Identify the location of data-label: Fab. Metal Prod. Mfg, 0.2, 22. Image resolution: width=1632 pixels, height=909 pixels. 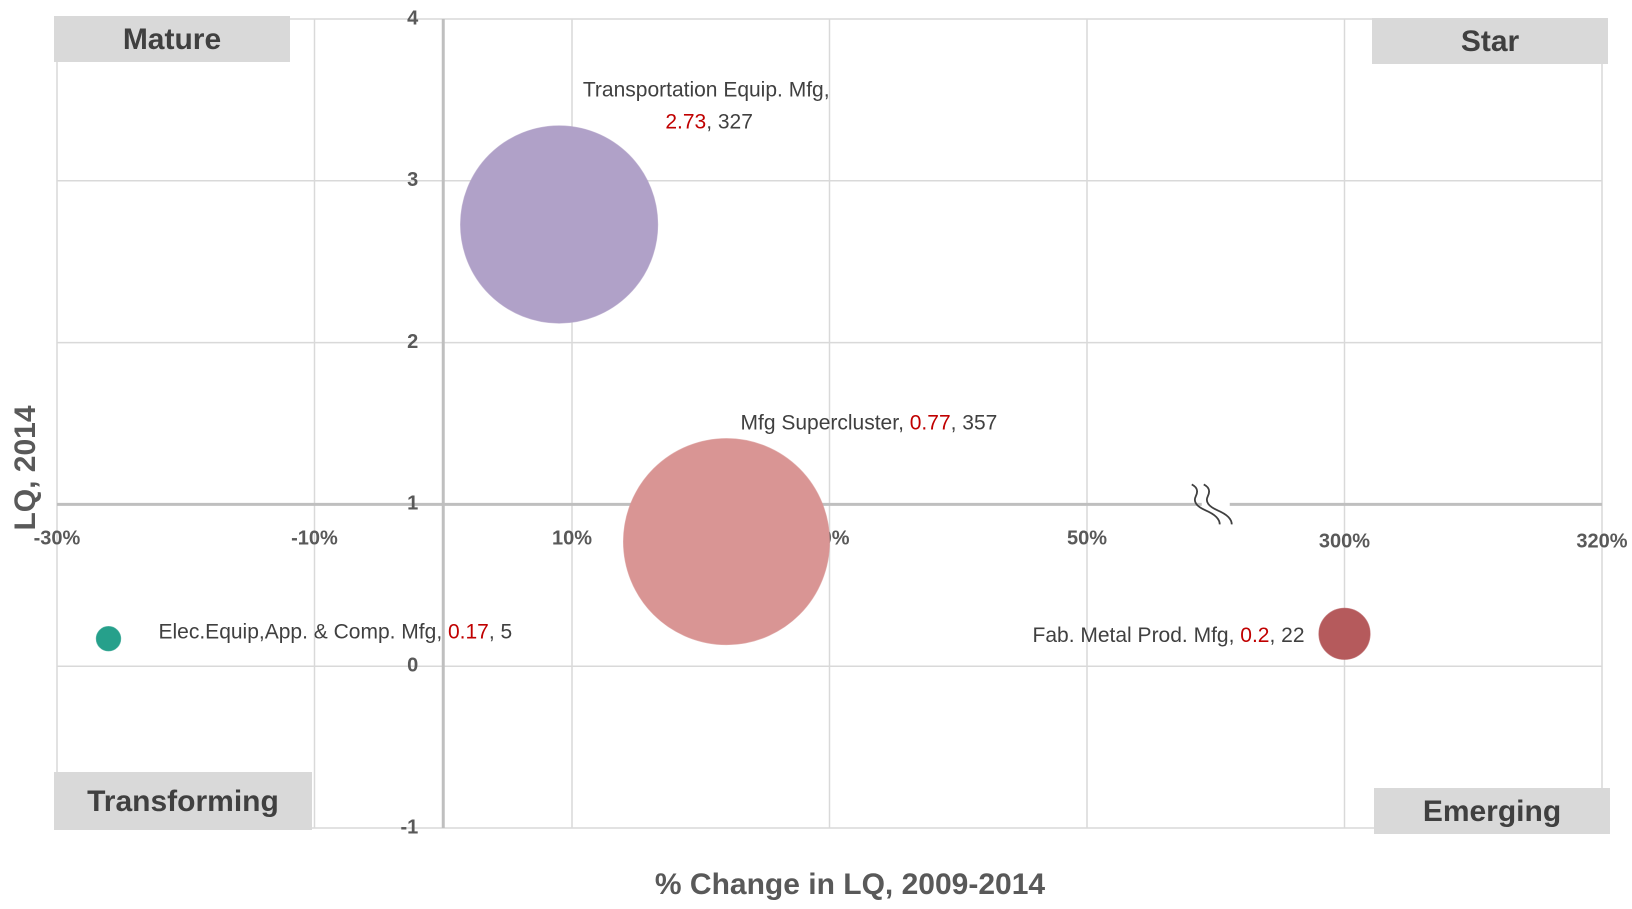
(1169, 634).